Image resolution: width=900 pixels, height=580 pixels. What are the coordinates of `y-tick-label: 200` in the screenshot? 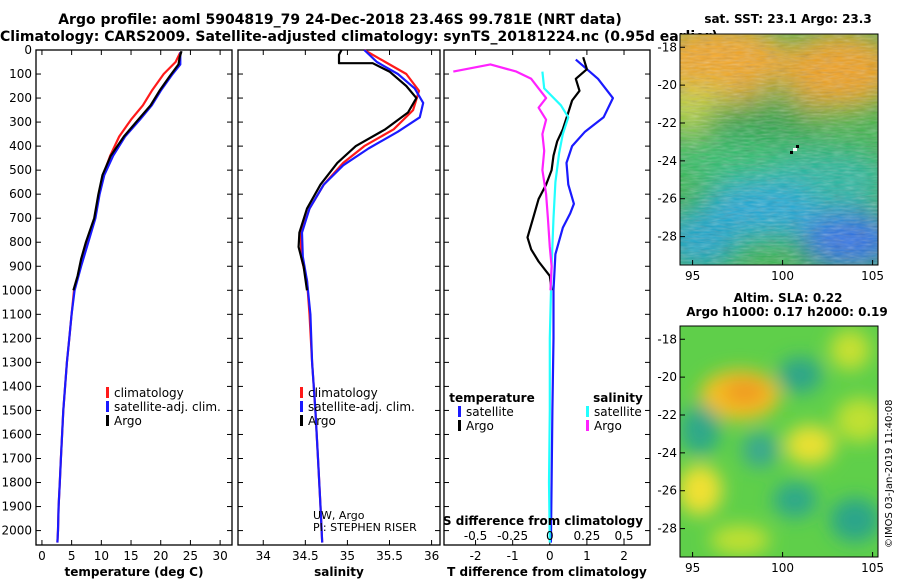 It's located at (20, 98).